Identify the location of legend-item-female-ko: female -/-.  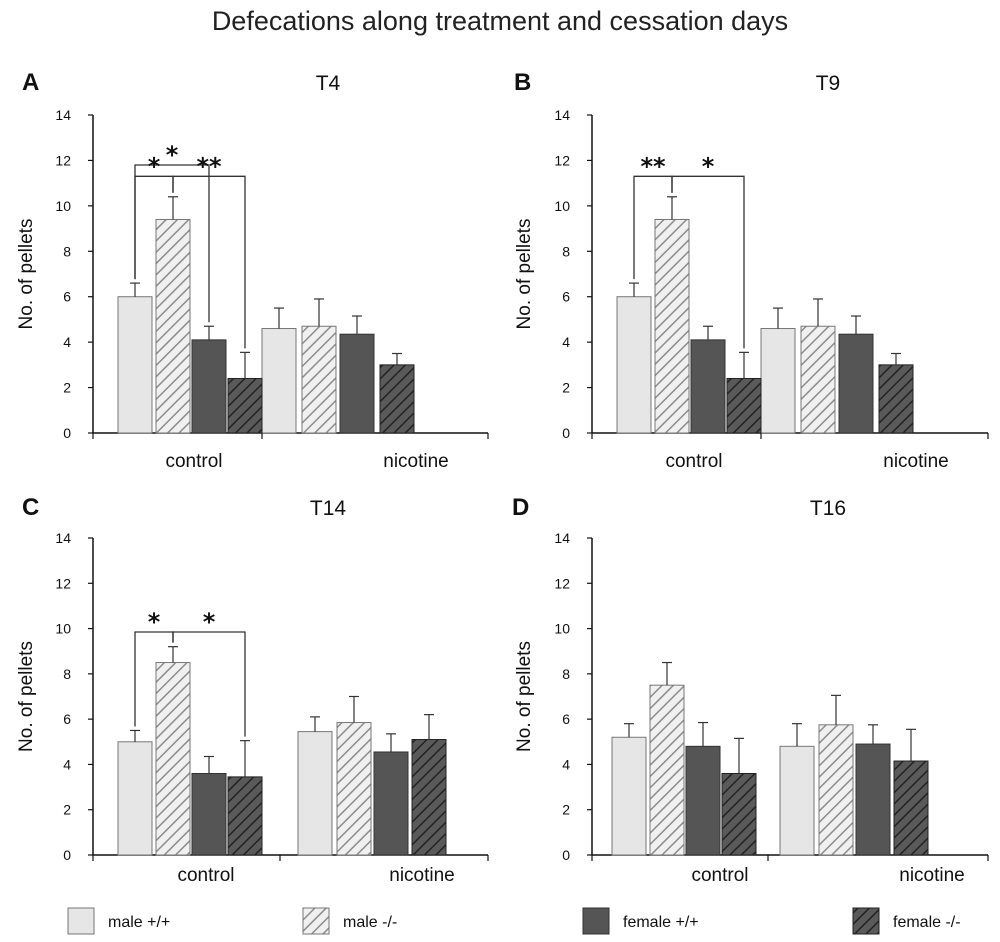
(906, 921).